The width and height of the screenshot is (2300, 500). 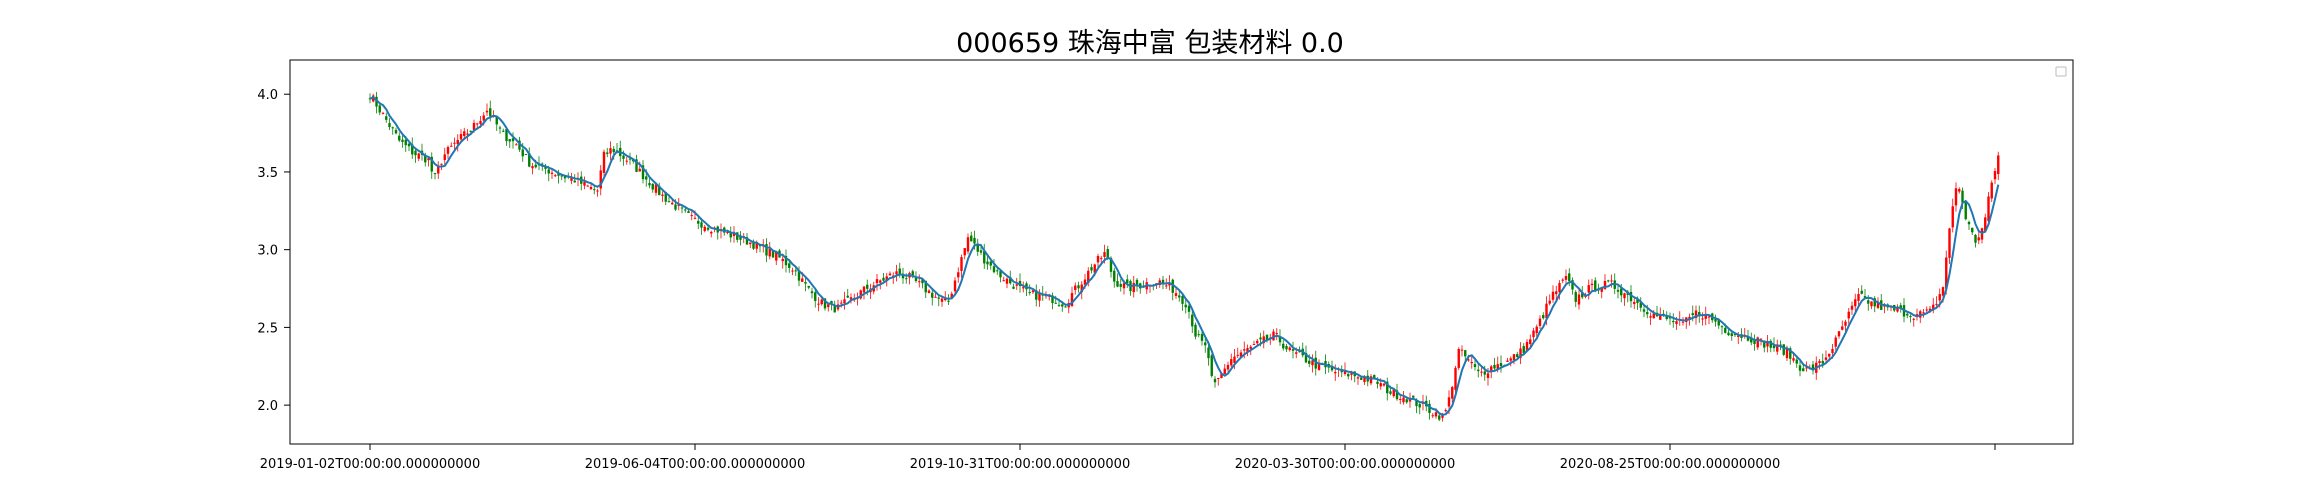 What do you see at coordinates (1345, 464) in the screenshot?
I see `x-tick-label: 2020-03-30T00:00:00.000000000` at bounding box center [1345, 464].